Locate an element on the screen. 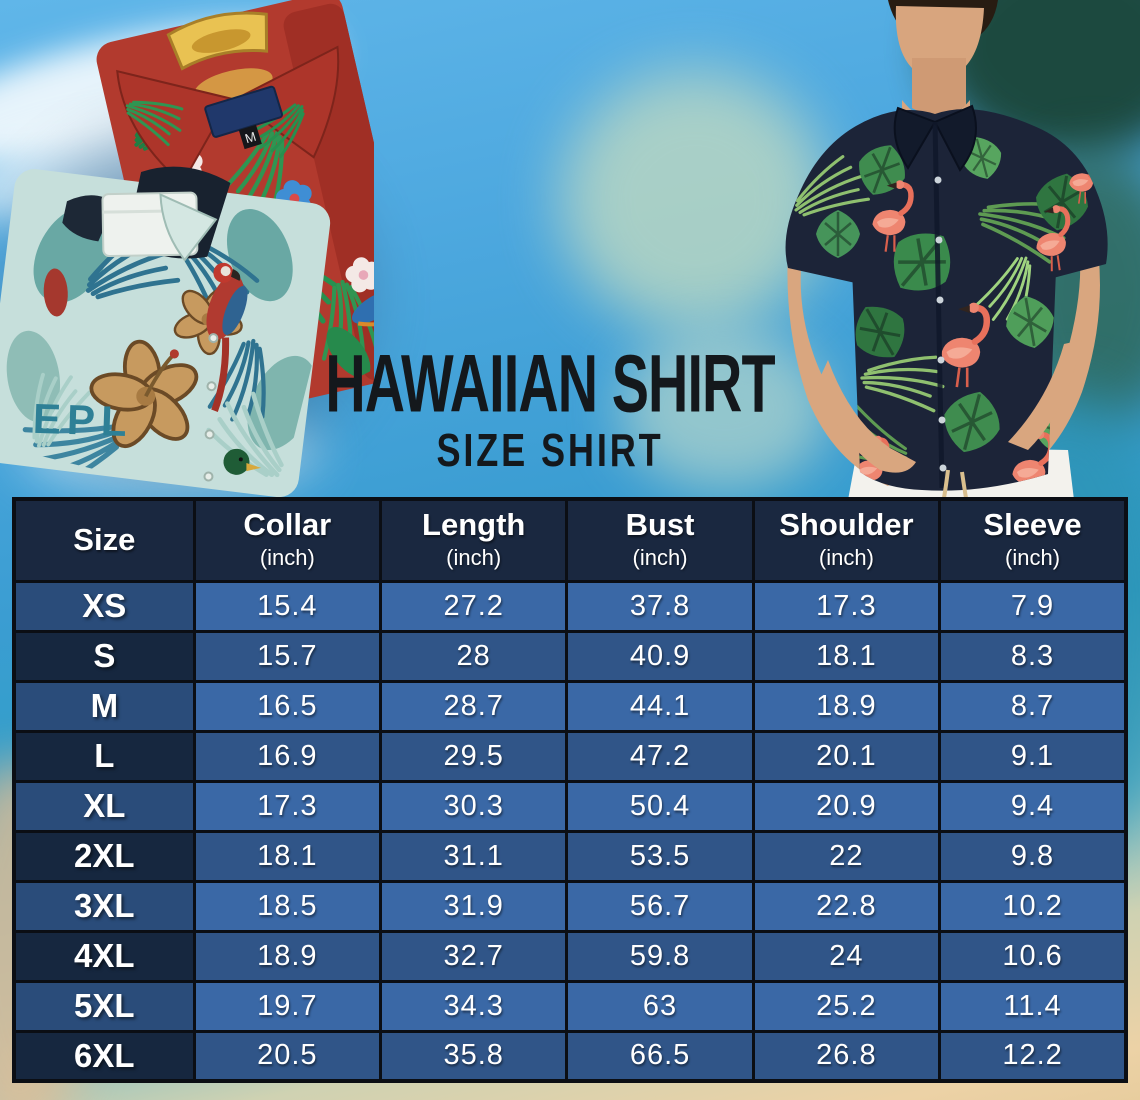  table-row: 3XL 18.5 31.9 56.7 22.8 10.2 is located at coordinates (570, 906).